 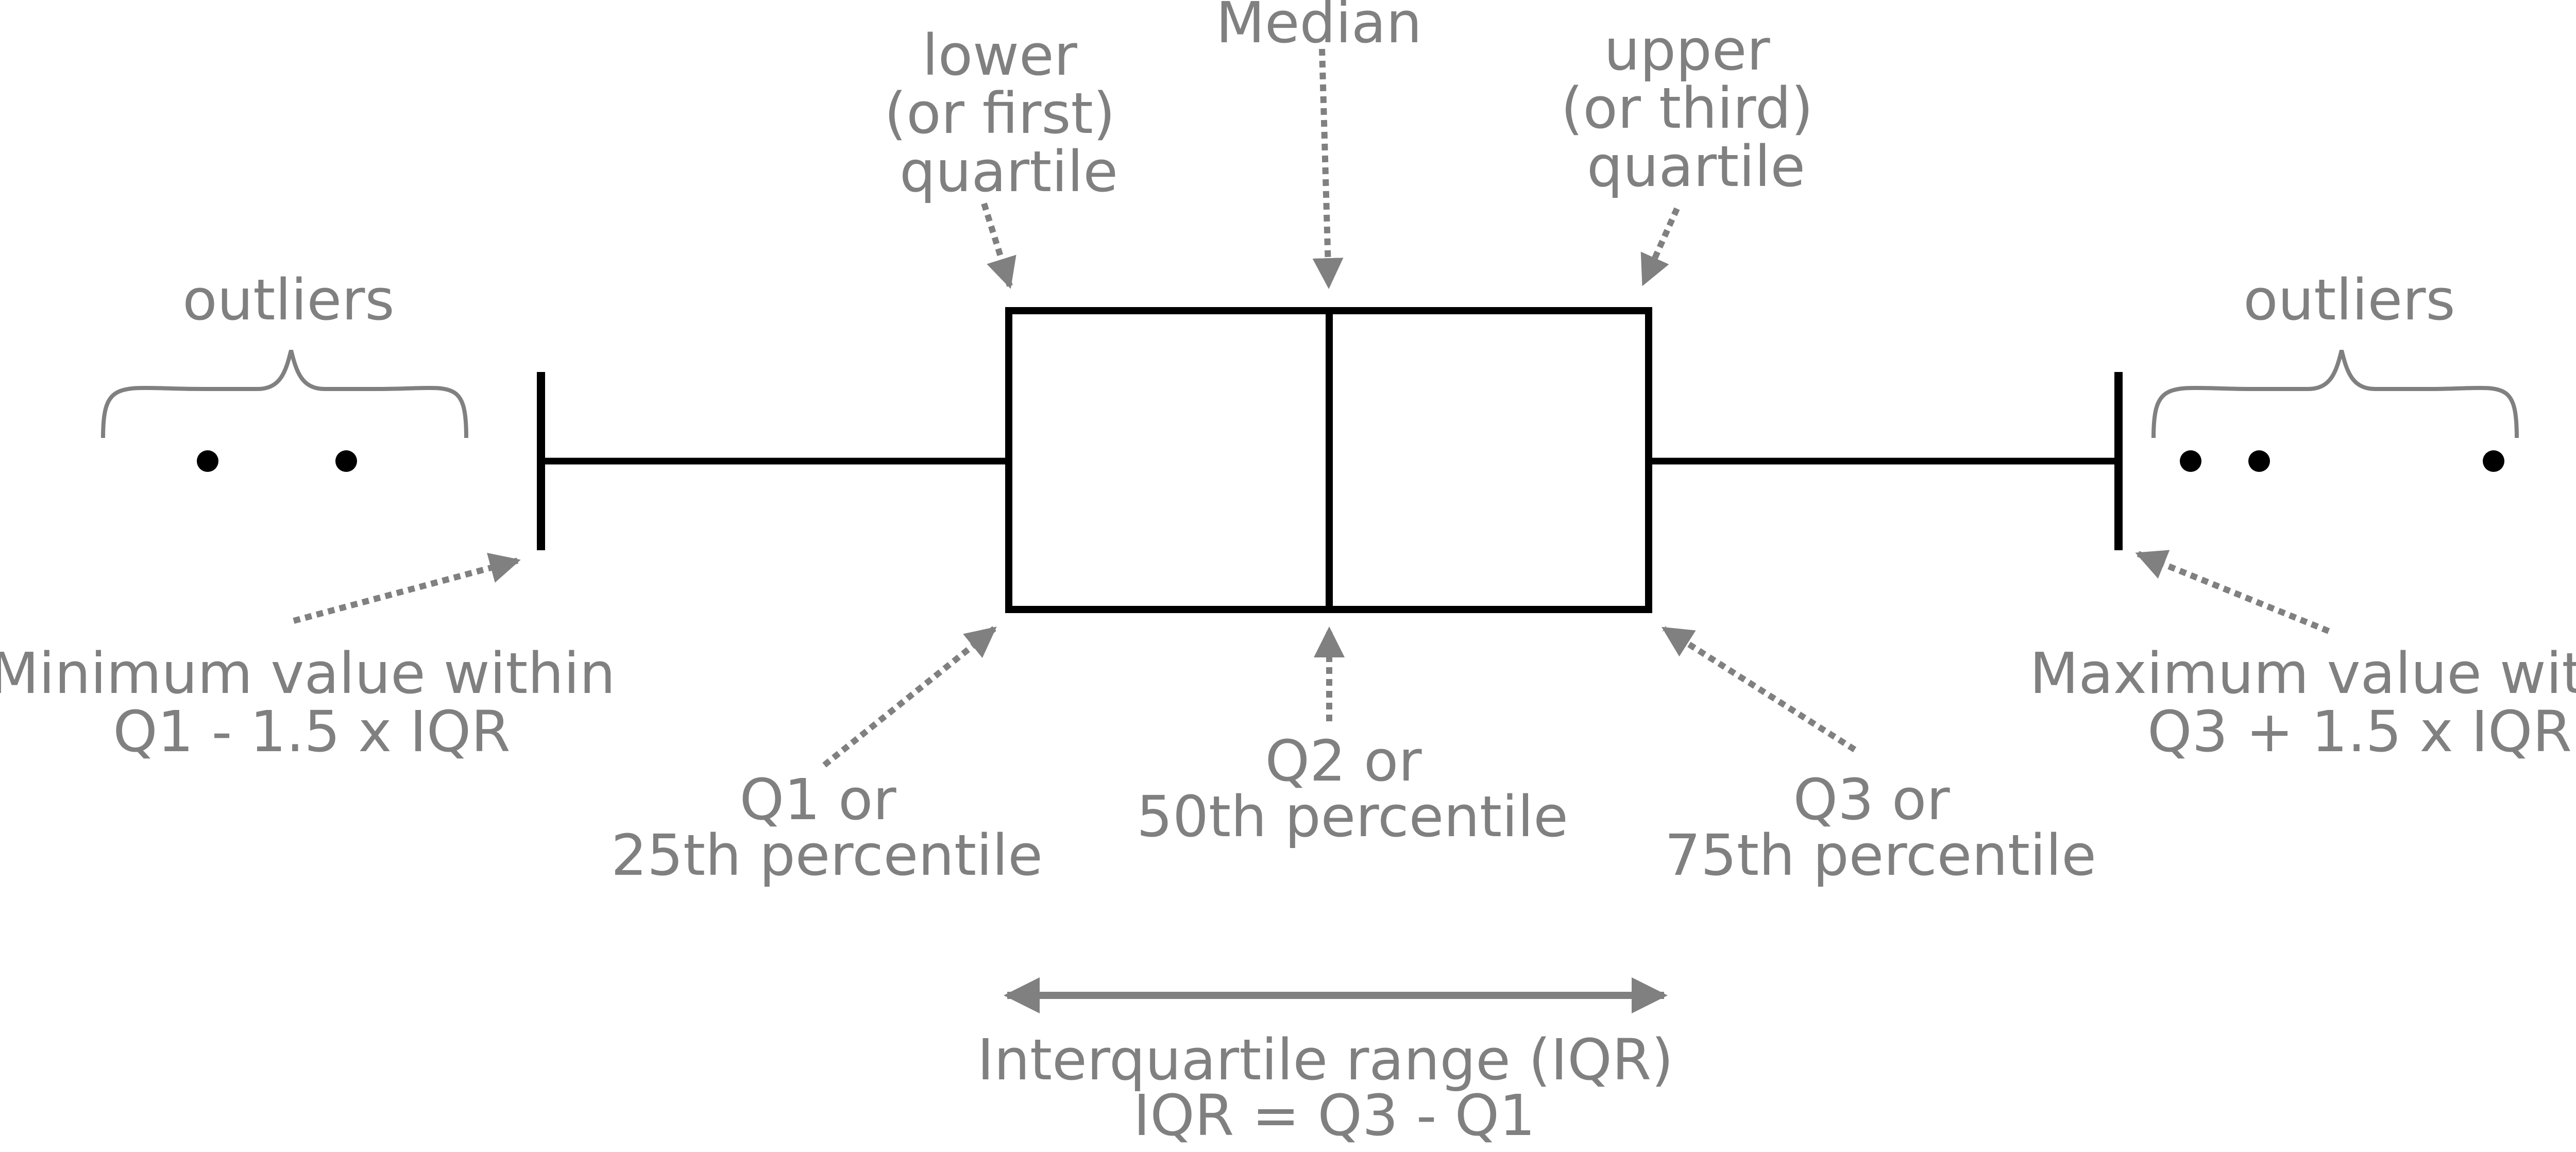 I want to click on outliers-left-label: outliers, so click(x=288, y=300).